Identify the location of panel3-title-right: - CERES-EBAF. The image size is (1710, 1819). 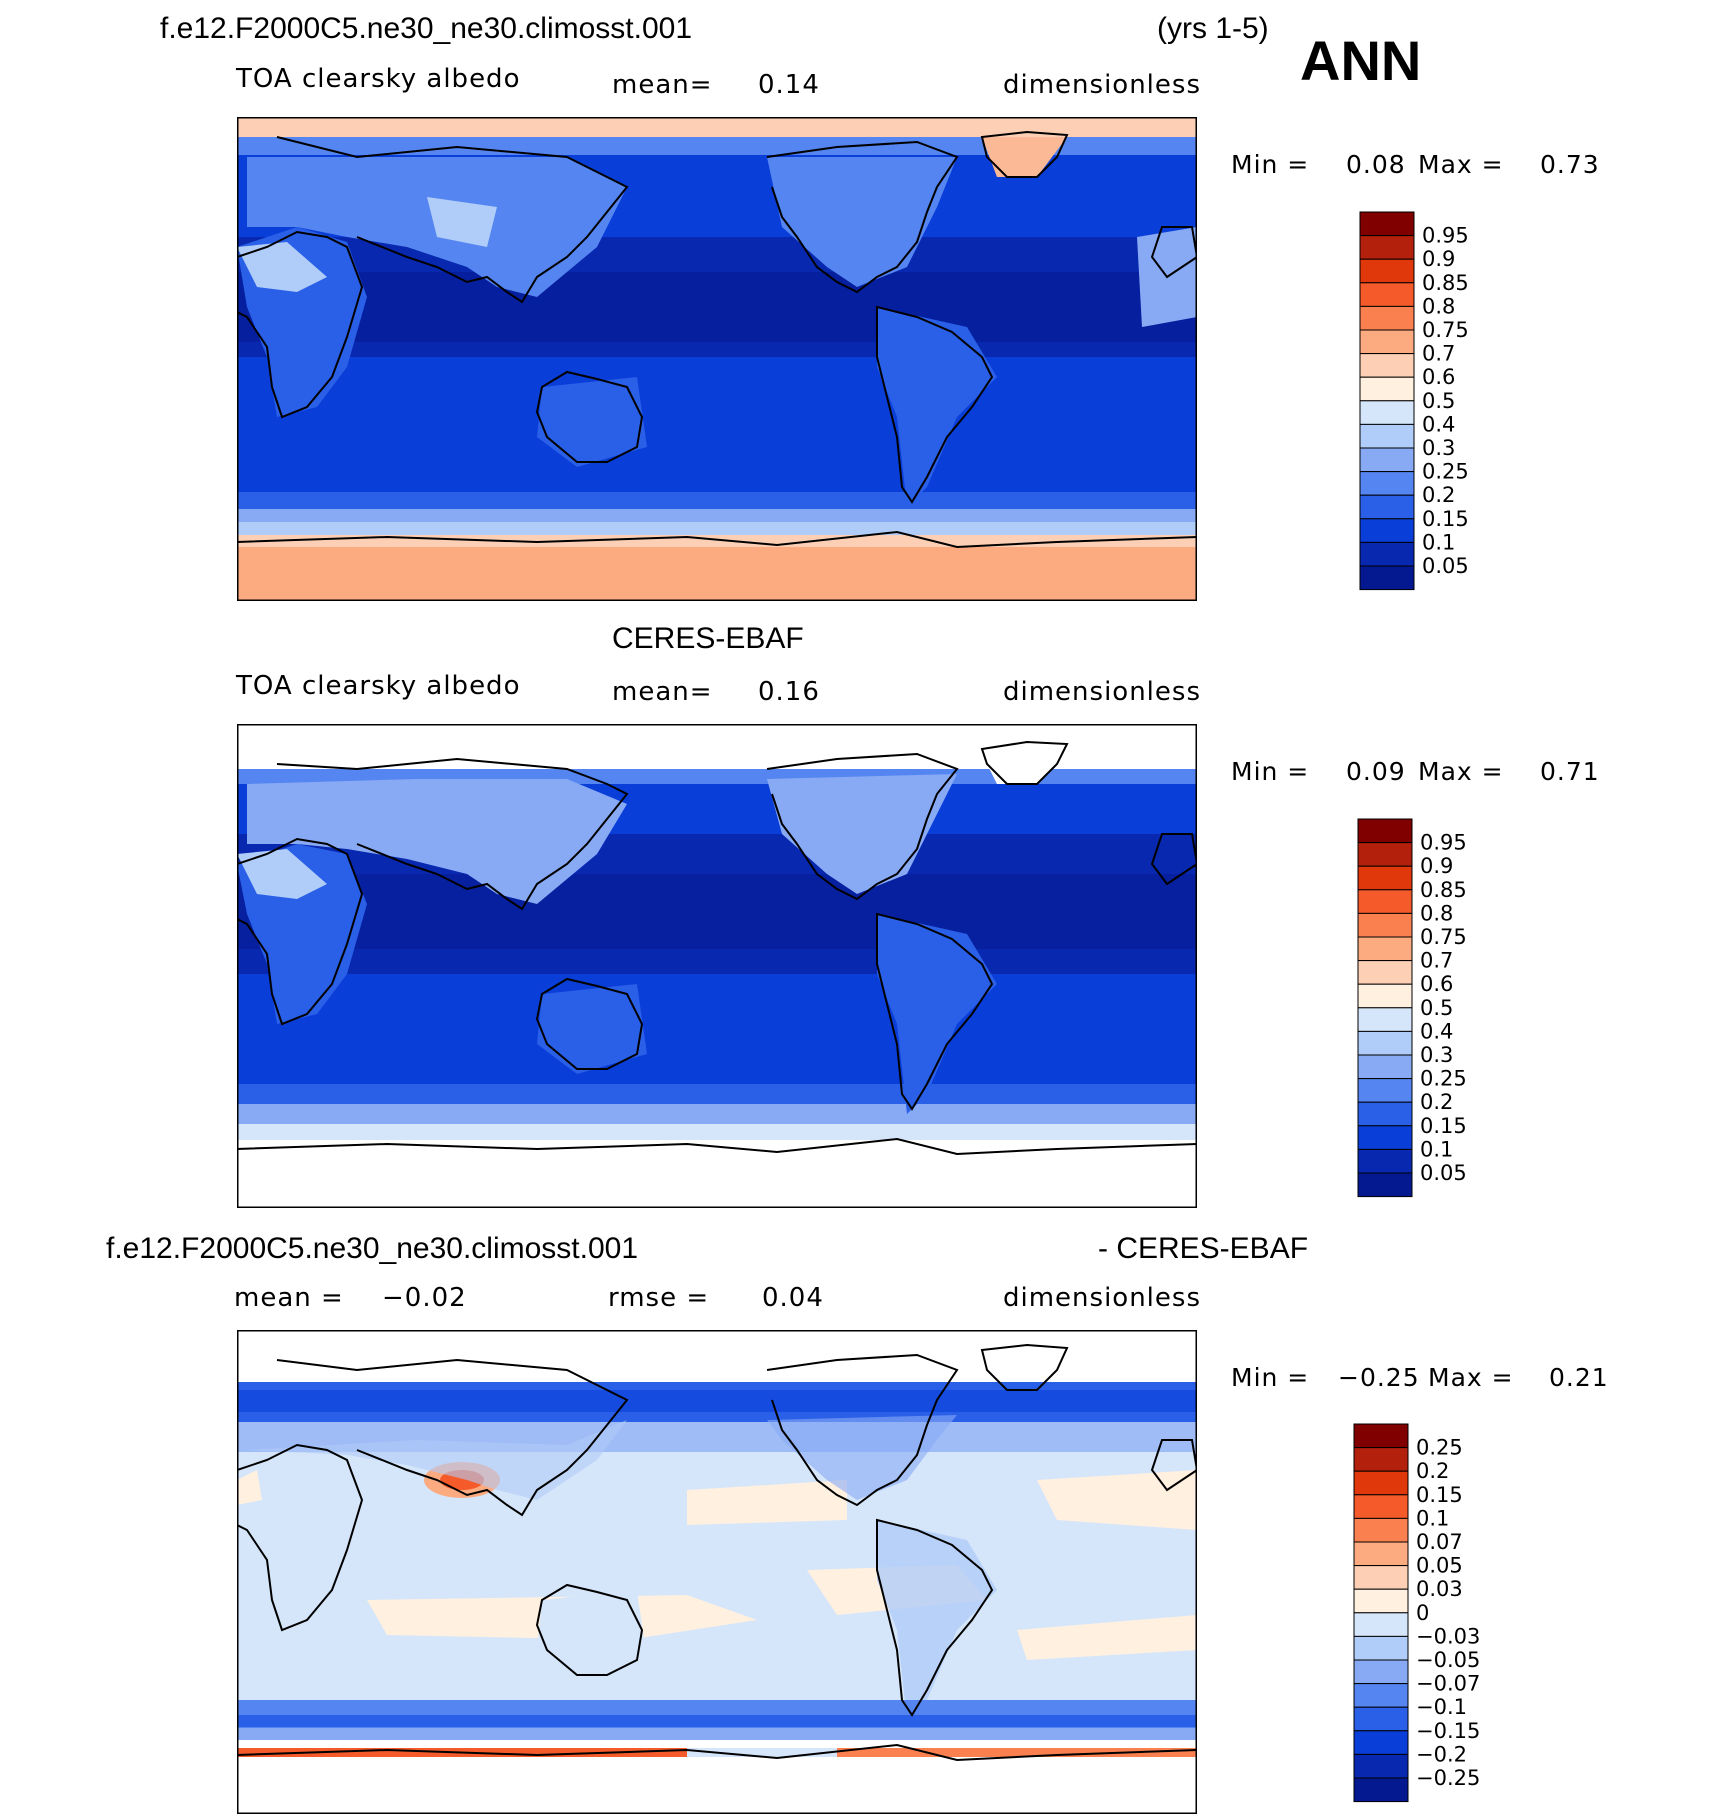
(1203, 1248).